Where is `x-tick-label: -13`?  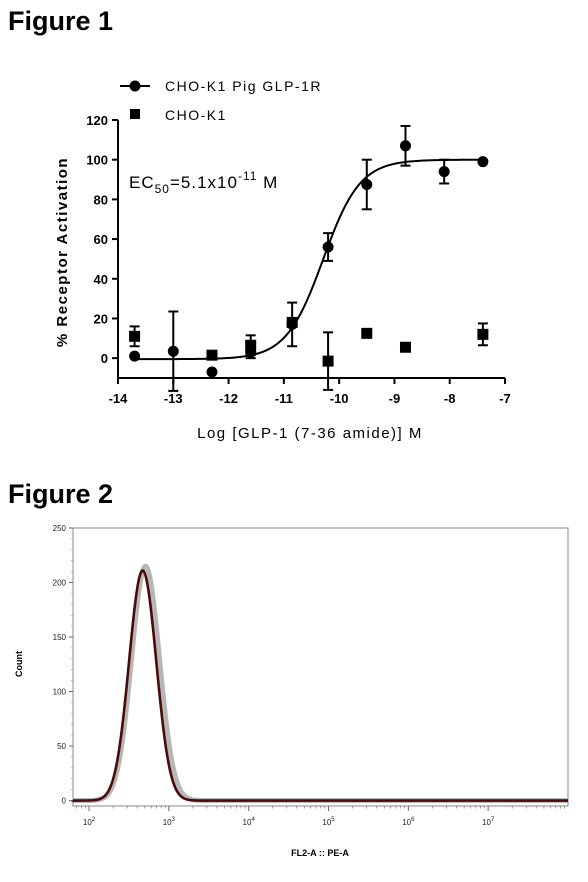 x-tick-label: -13 is located at coordinates (173, 398).